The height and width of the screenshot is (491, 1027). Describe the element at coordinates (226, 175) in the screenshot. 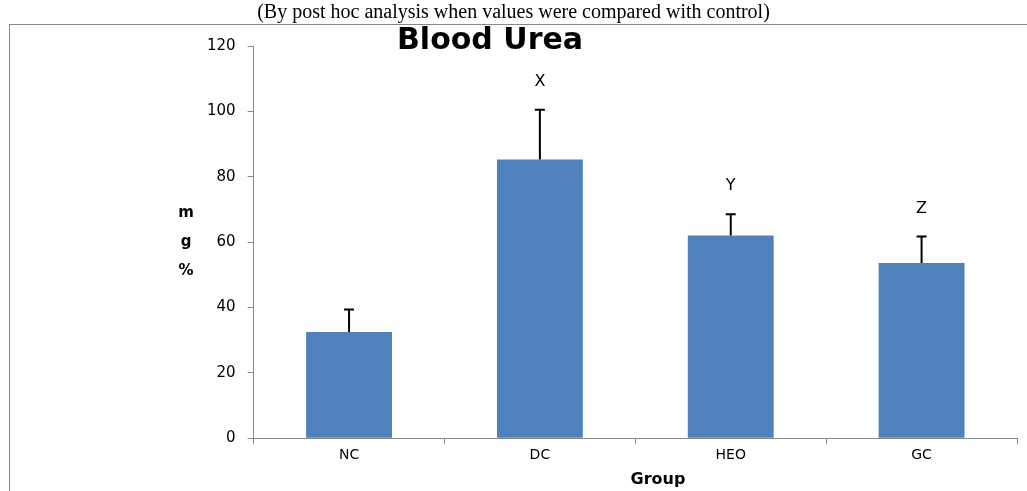

I see `y-tick-label: 80` at that location.